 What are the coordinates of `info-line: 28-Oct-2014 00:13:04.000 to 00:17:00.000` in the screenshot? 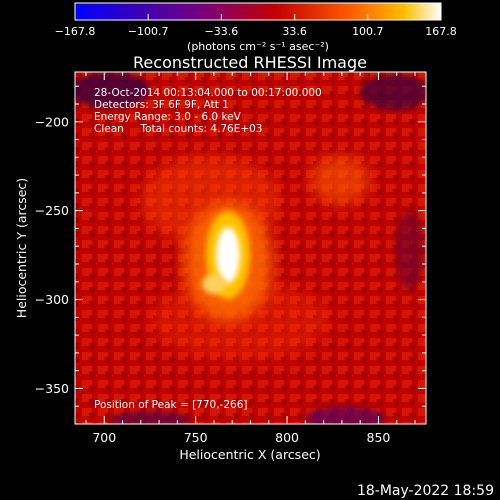 It's located at (208, 93).